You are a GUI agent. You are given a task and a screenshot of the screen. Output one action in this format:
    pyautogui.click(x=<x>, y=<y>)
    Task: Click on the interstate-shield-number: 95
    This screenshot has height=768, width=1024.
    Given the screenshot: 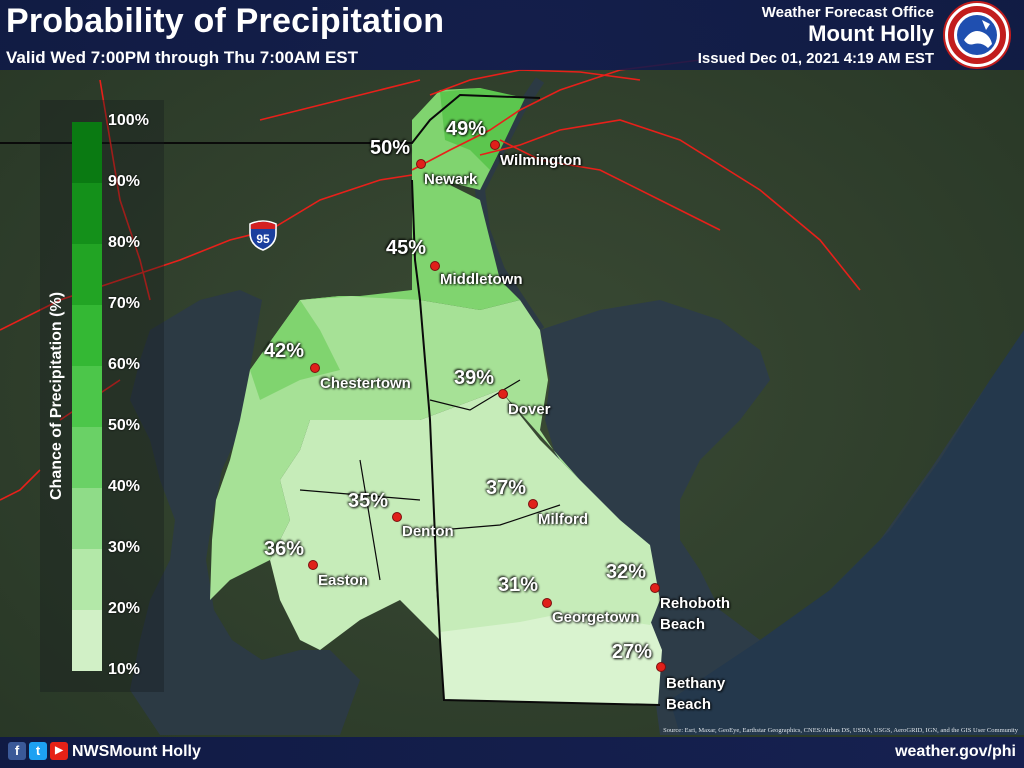 What is the action you would take?
    pyautogui.click(x=263, y=239)
    